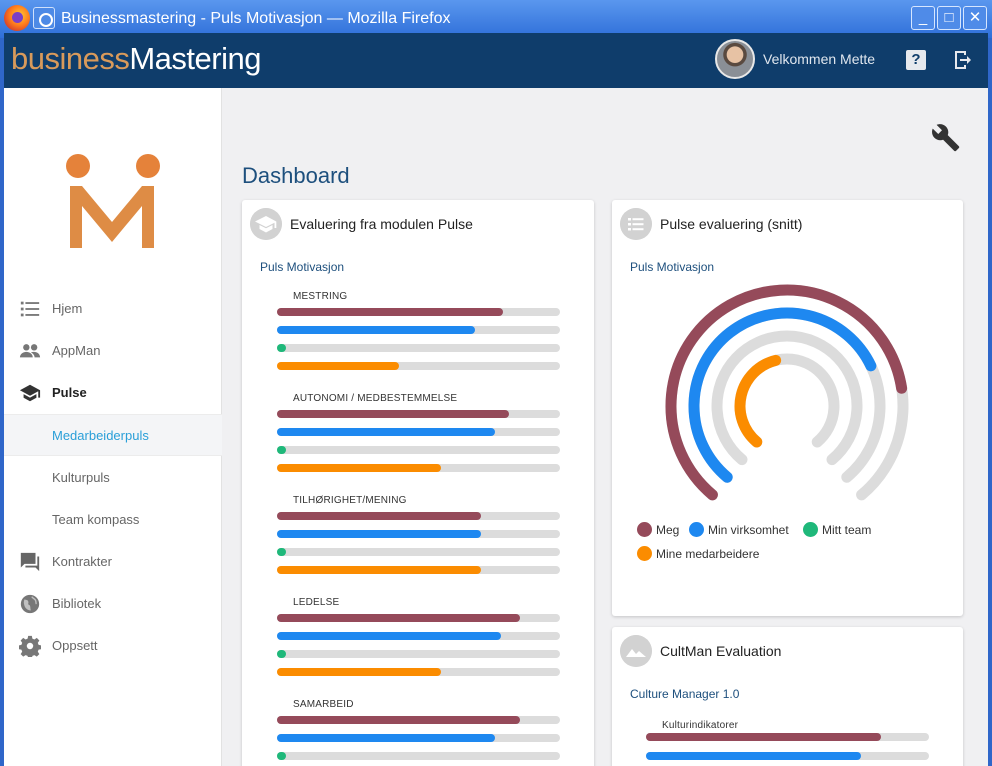 The image size is (992, 766). What do you see at coordinates (113, 604) in the screenshot?
I see `sidebar-item-bibliotek: Bibliotek` at bounding box center [113, 604].